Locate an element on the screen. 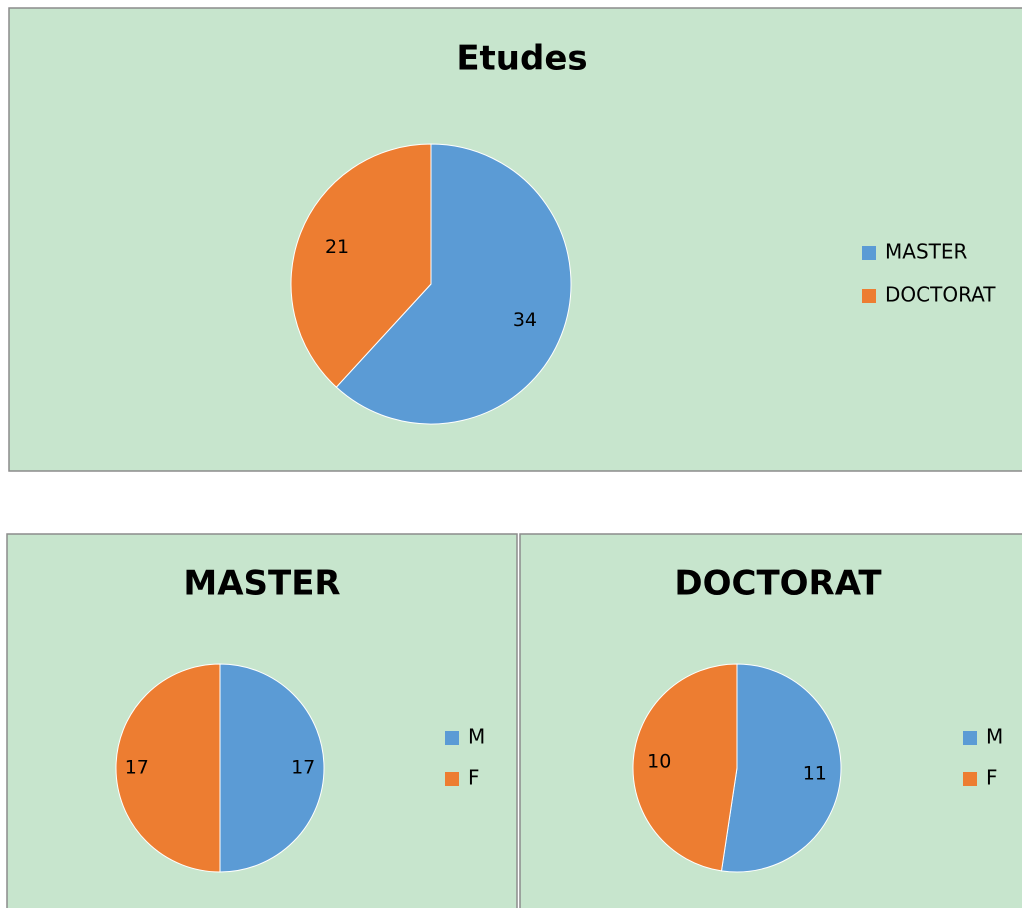 This screenshot has height=908, width=1022. chart-title: MASTER is located at coordinates (261, 584).